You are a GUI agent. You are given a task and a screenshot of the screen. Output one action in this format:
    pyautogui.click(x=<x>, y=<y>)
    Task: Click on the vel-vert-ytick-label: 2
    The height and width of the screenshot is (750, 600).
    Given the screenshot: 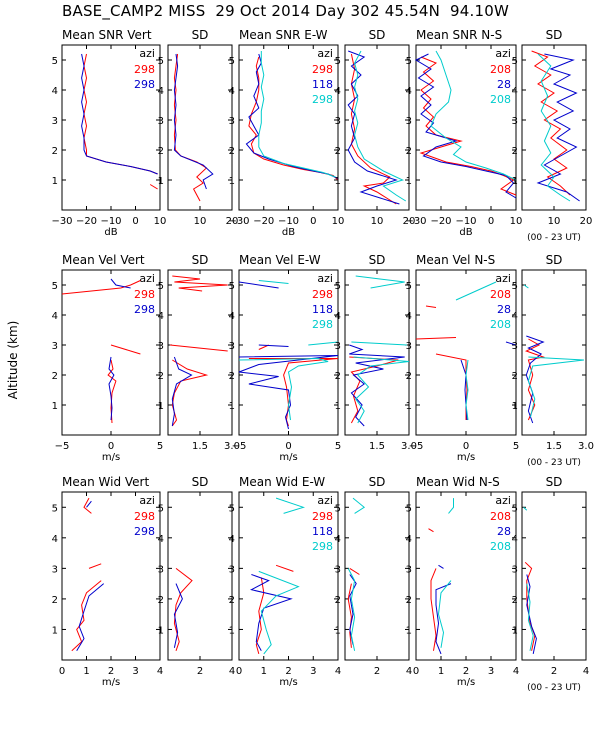 What is the action you would take?
    pyautogui.click(x=55, y=376)
    